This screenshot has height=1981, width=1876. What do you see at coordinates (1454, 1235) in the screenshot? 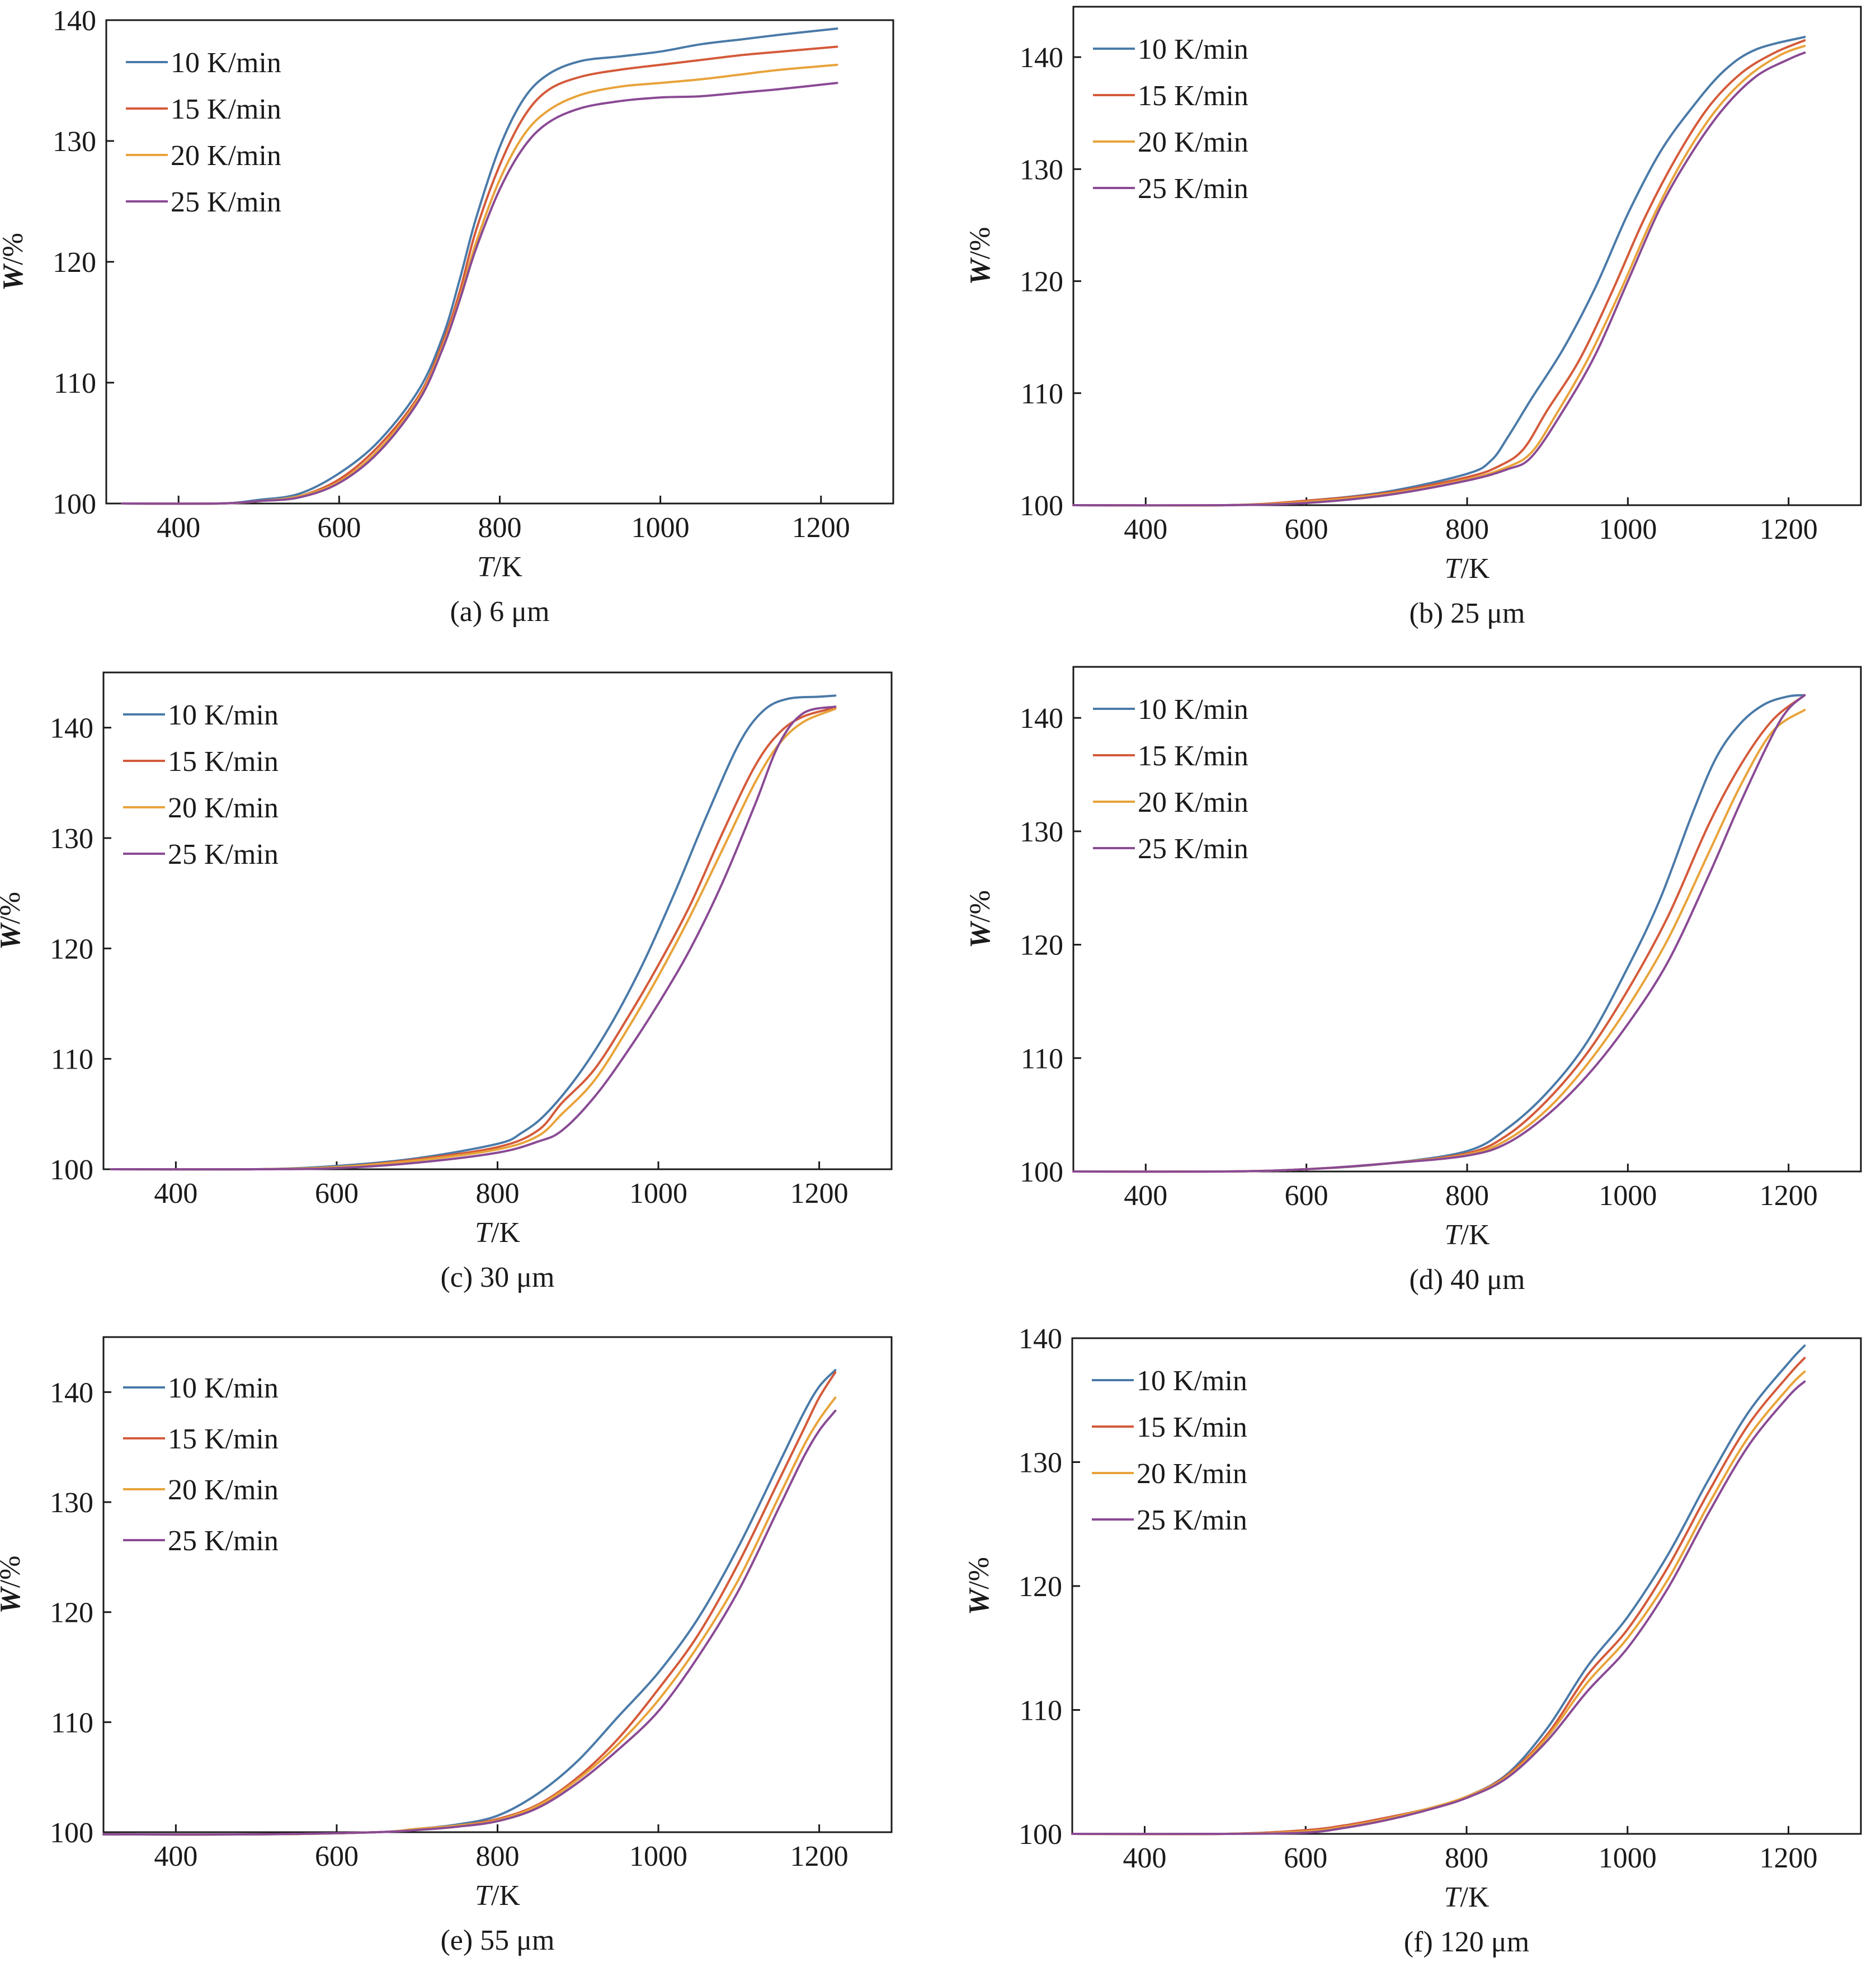
I see `x-axis-var-d: T` at bounding box center [1454, 1235].